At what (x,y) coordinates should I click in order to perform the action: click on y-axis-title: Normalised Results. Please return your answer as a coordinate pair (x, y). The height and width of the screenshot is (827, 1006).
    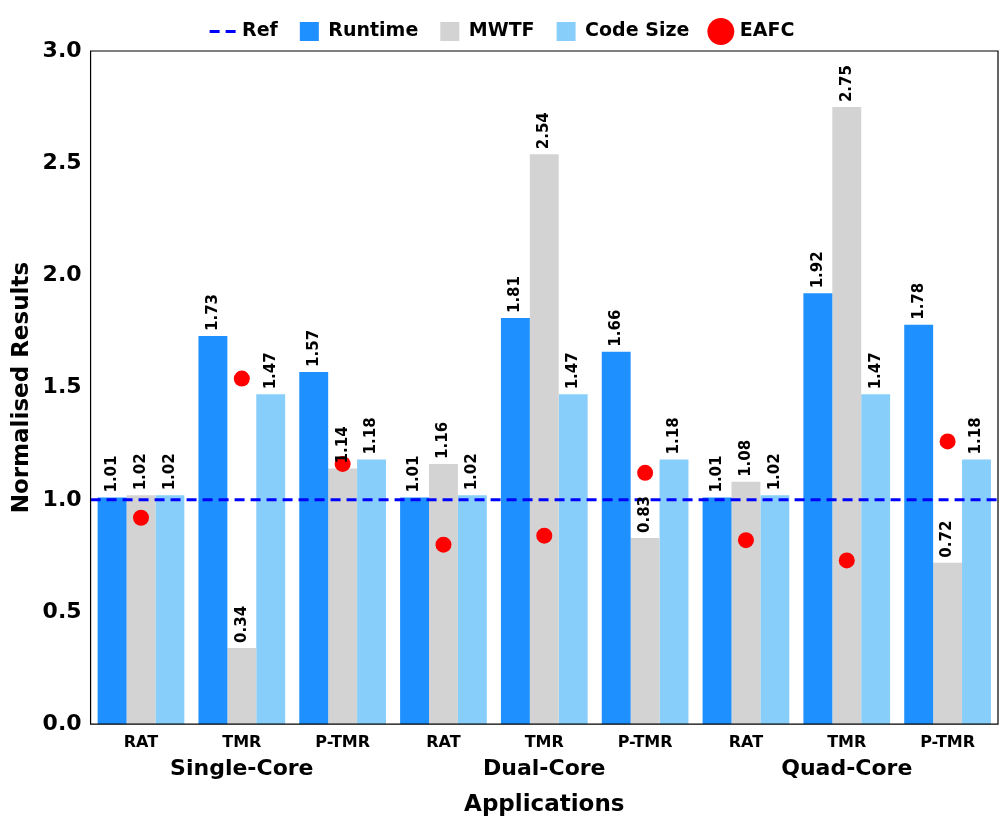
    Looking at the image, I should click on (19, 387).